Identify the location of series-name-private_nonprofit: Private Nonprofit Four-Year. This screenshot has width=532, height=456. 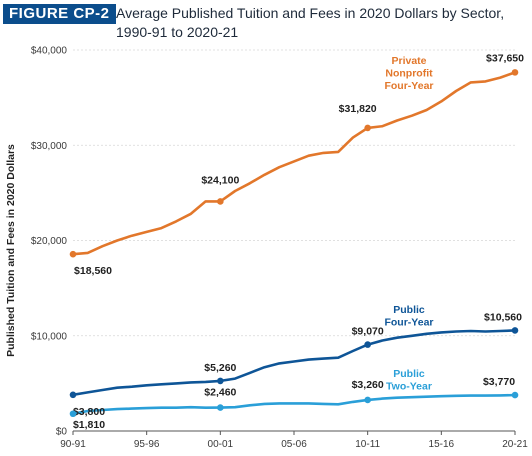
(408, 73).